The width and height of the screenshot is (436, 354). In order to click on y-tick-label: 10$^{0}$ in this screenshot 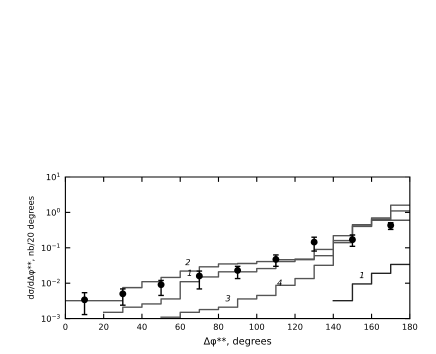, I will do `click(53, 212)`.